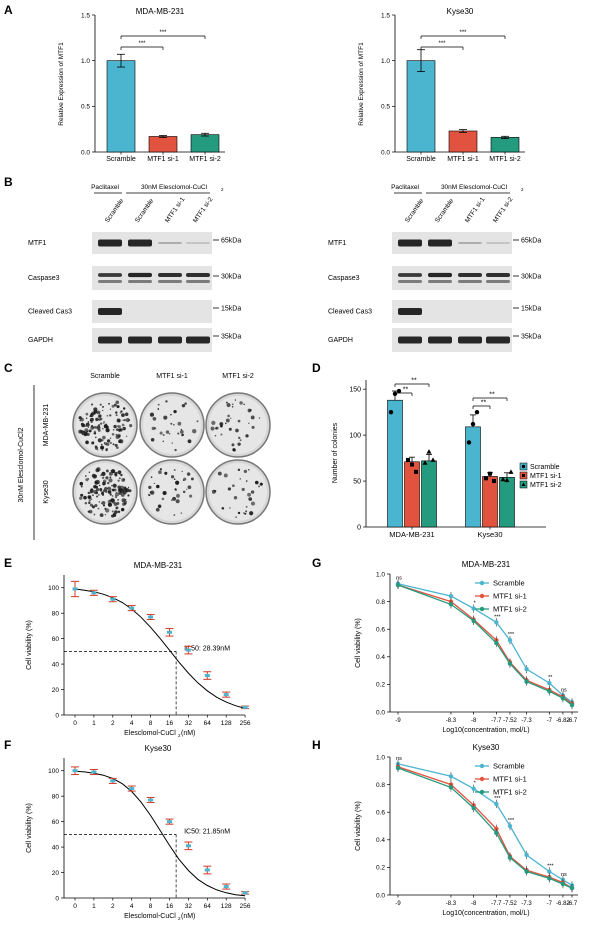 The image size is (598, 925). What do you see at coordinates (152, 278) in the screenshot?
I see `blot-strip` at bounding box center [152, 278].